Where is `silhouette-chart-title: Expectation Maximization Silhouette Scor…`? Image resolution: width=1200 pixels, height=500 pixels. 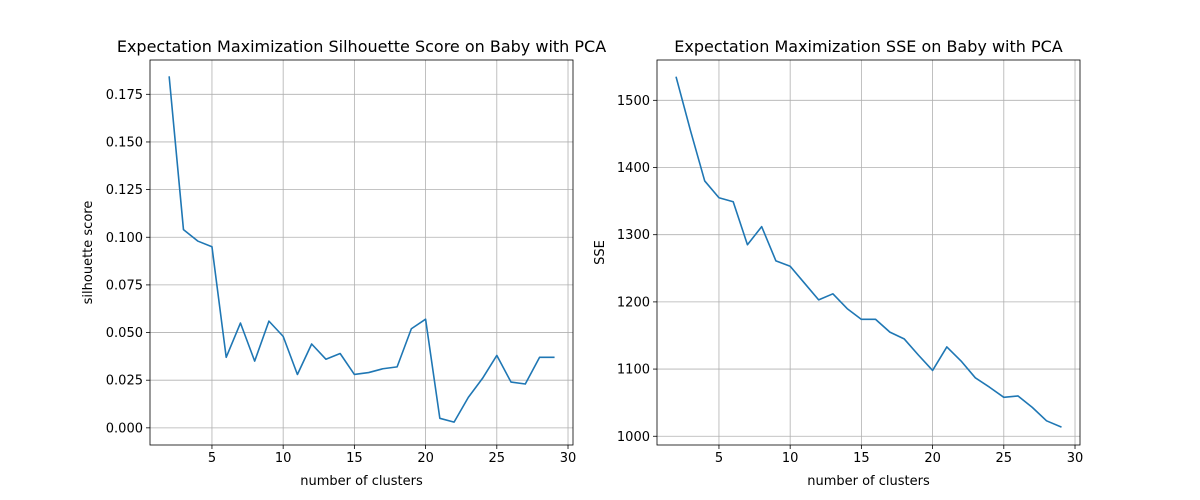 silhouette-chart-title: Expectation Maximization Silhouette Scor… is located at coordinates (361, 46).